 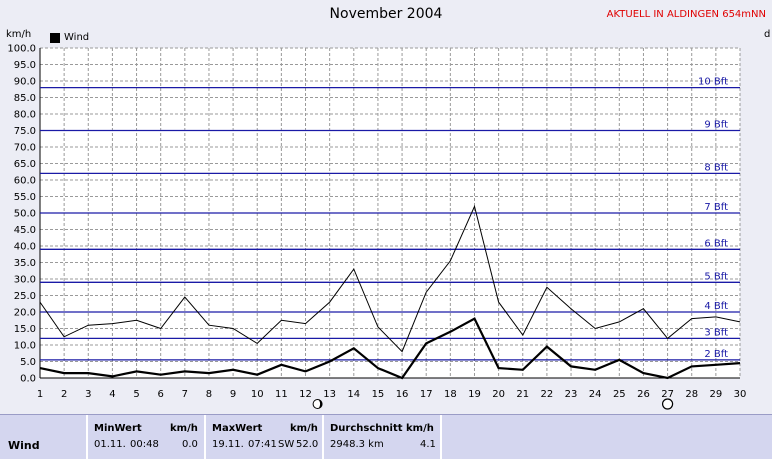 What do you see at coordinates (320, 404) in the screenshot?
I see `new-moon-shade` at bounding box center [320, 404].